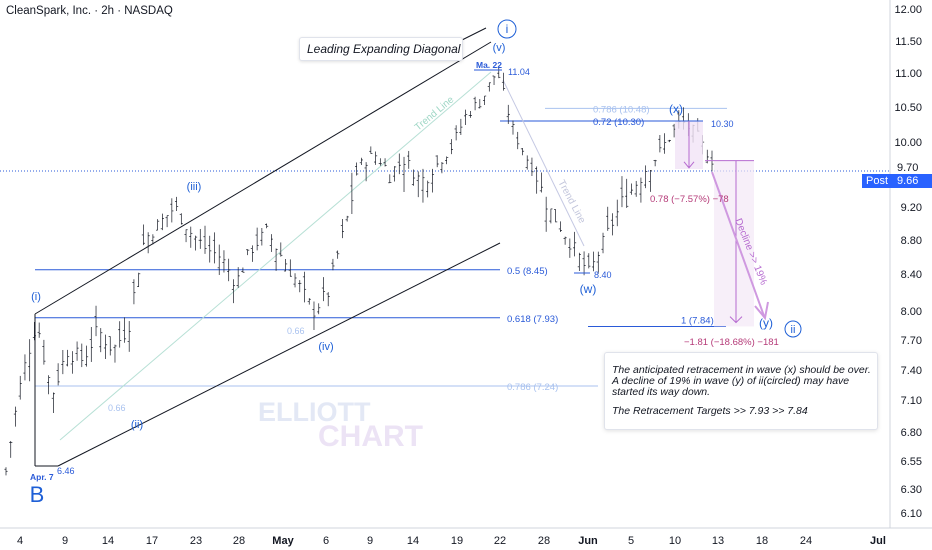  What do you see at coordinates (588, 289) in the screenshot?
I see `wave-label: (w)` at bounding box center [588, 289].